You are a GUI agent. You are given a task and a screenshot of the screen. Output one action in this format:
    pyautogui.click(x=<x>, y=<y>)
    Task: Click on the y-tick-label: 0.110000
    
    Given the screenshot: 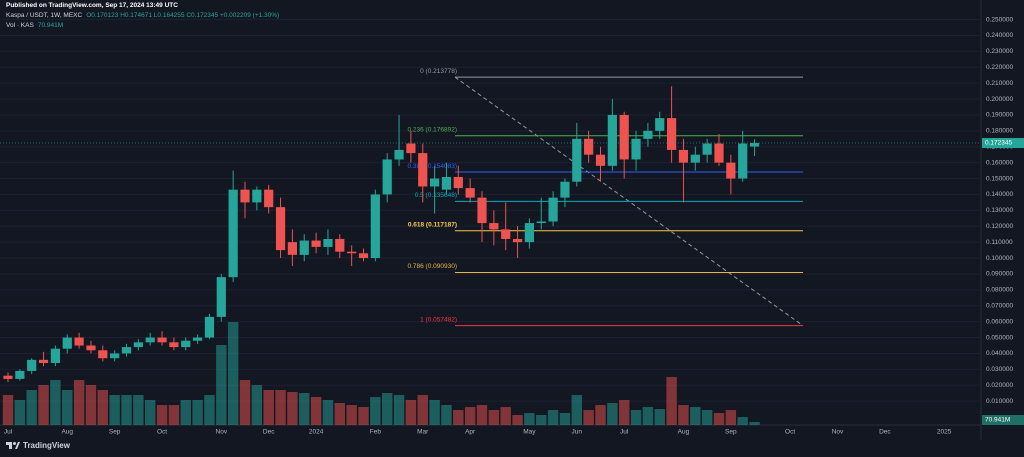 What is the action you would take?
    pyautogui.click(x=999, y=242)
    